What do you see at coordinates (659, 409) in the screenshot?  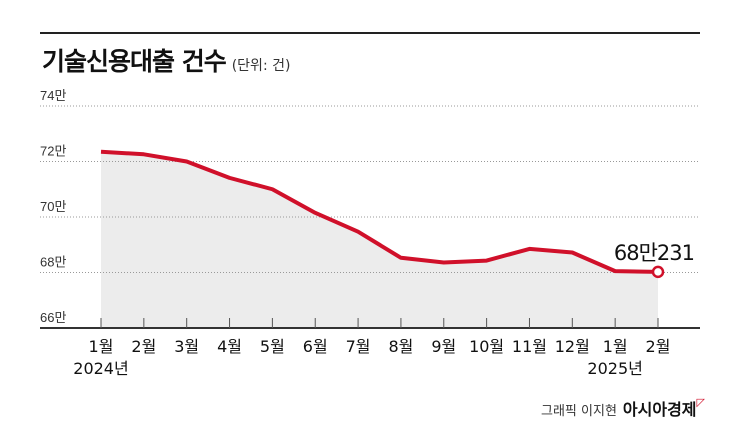 I see `brand-logo: 아시아경제` at bounding box center [659, 409].